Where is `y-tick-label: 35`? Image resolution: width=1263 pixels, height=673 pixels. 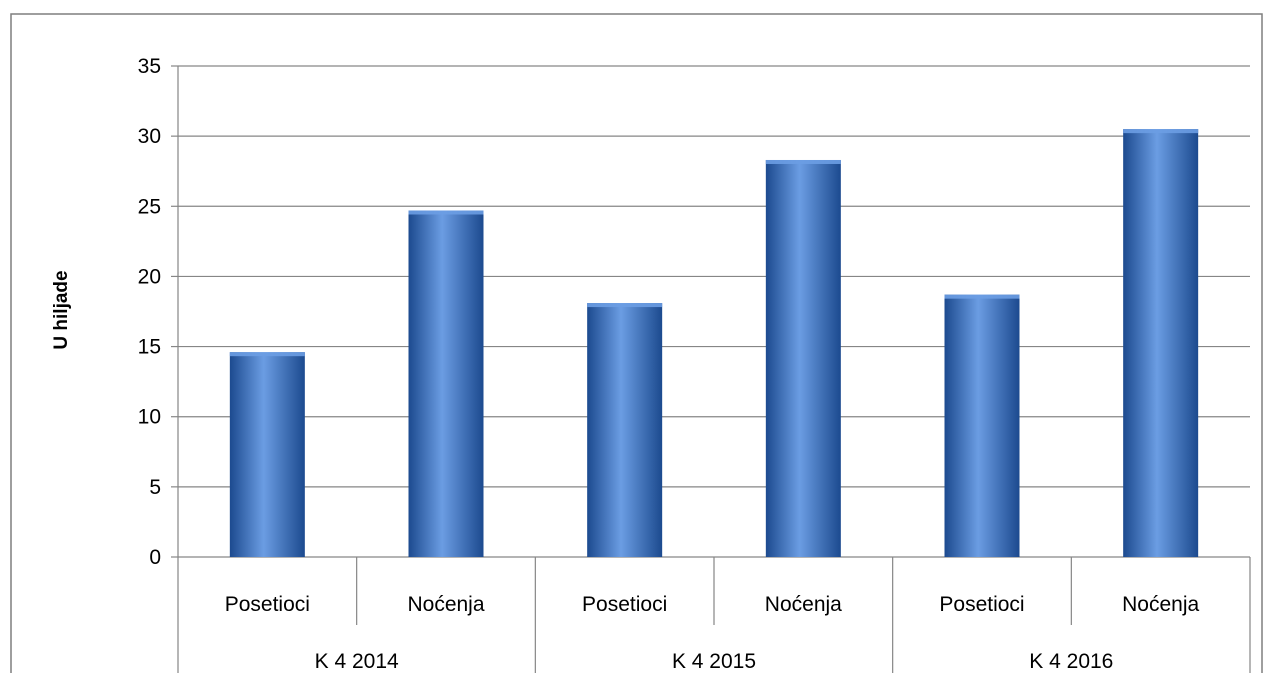 y-tick-label: 35 is located at coordinates (149, 66).